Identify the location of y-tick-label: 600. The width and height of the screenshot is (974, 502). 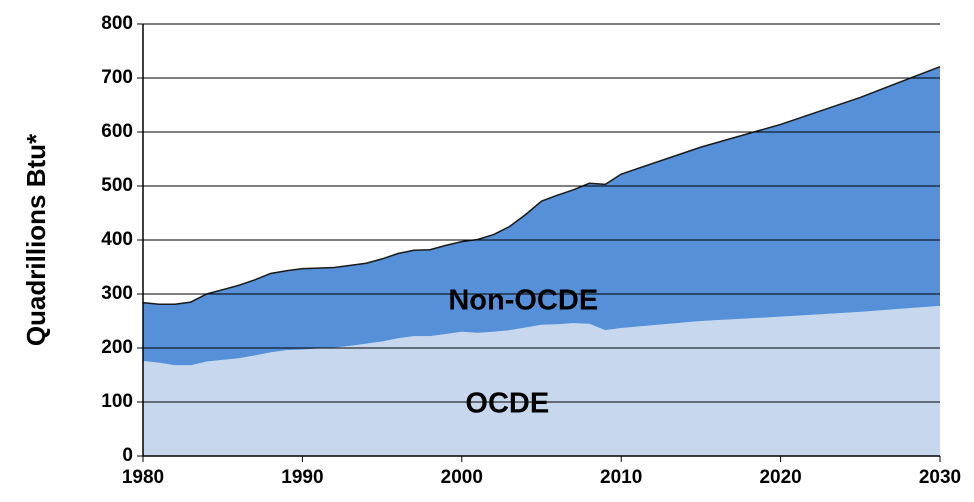
(117, 131).